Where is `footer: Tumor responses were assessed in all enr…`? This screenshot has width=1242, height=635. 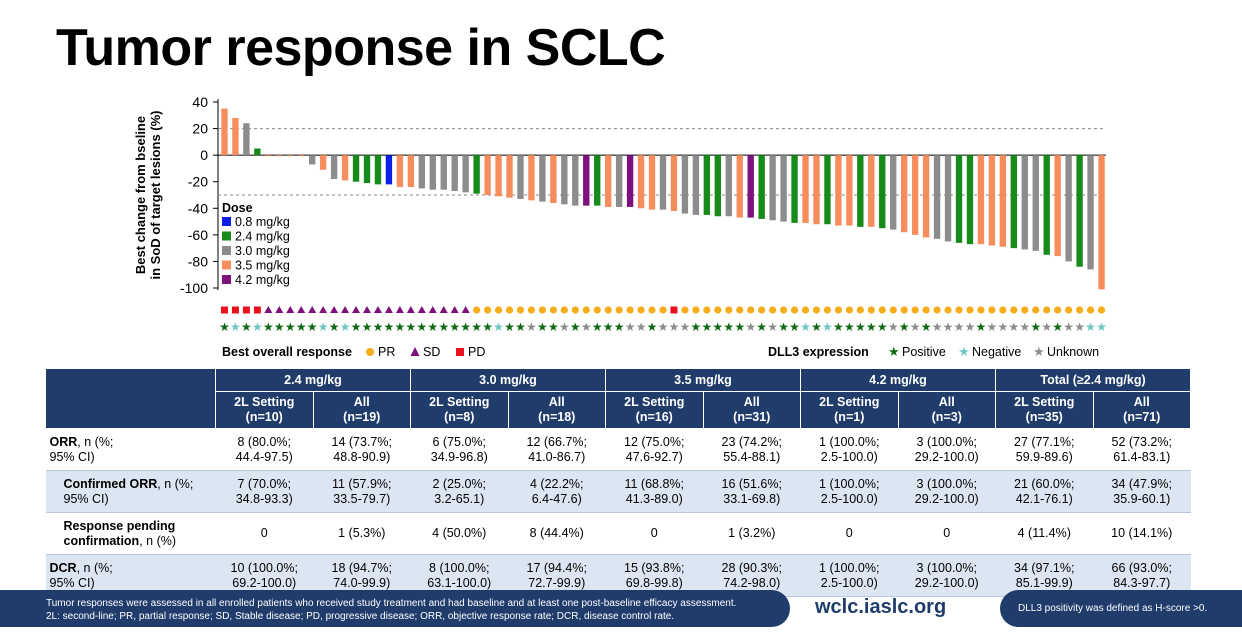
footer: Tumor responses were assessed in all enr… is located at coordinates (621, 612).